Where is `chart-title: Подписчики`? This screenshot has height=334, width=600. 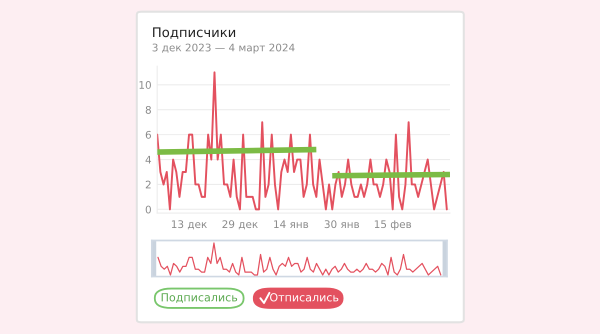
chart-title: Подписчики is located at coordinates (194, 33).